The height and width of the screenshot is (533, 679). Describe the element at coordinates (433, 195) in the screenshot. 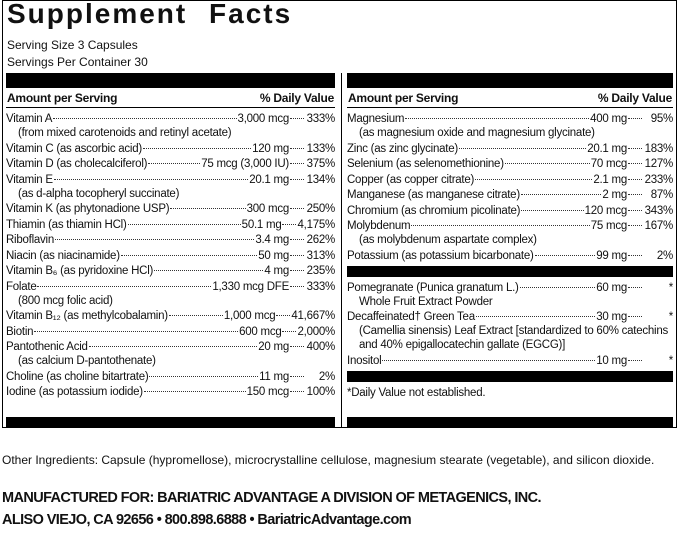

I see `nutrient-name: Manganese (as manganese citrate)` at that location.